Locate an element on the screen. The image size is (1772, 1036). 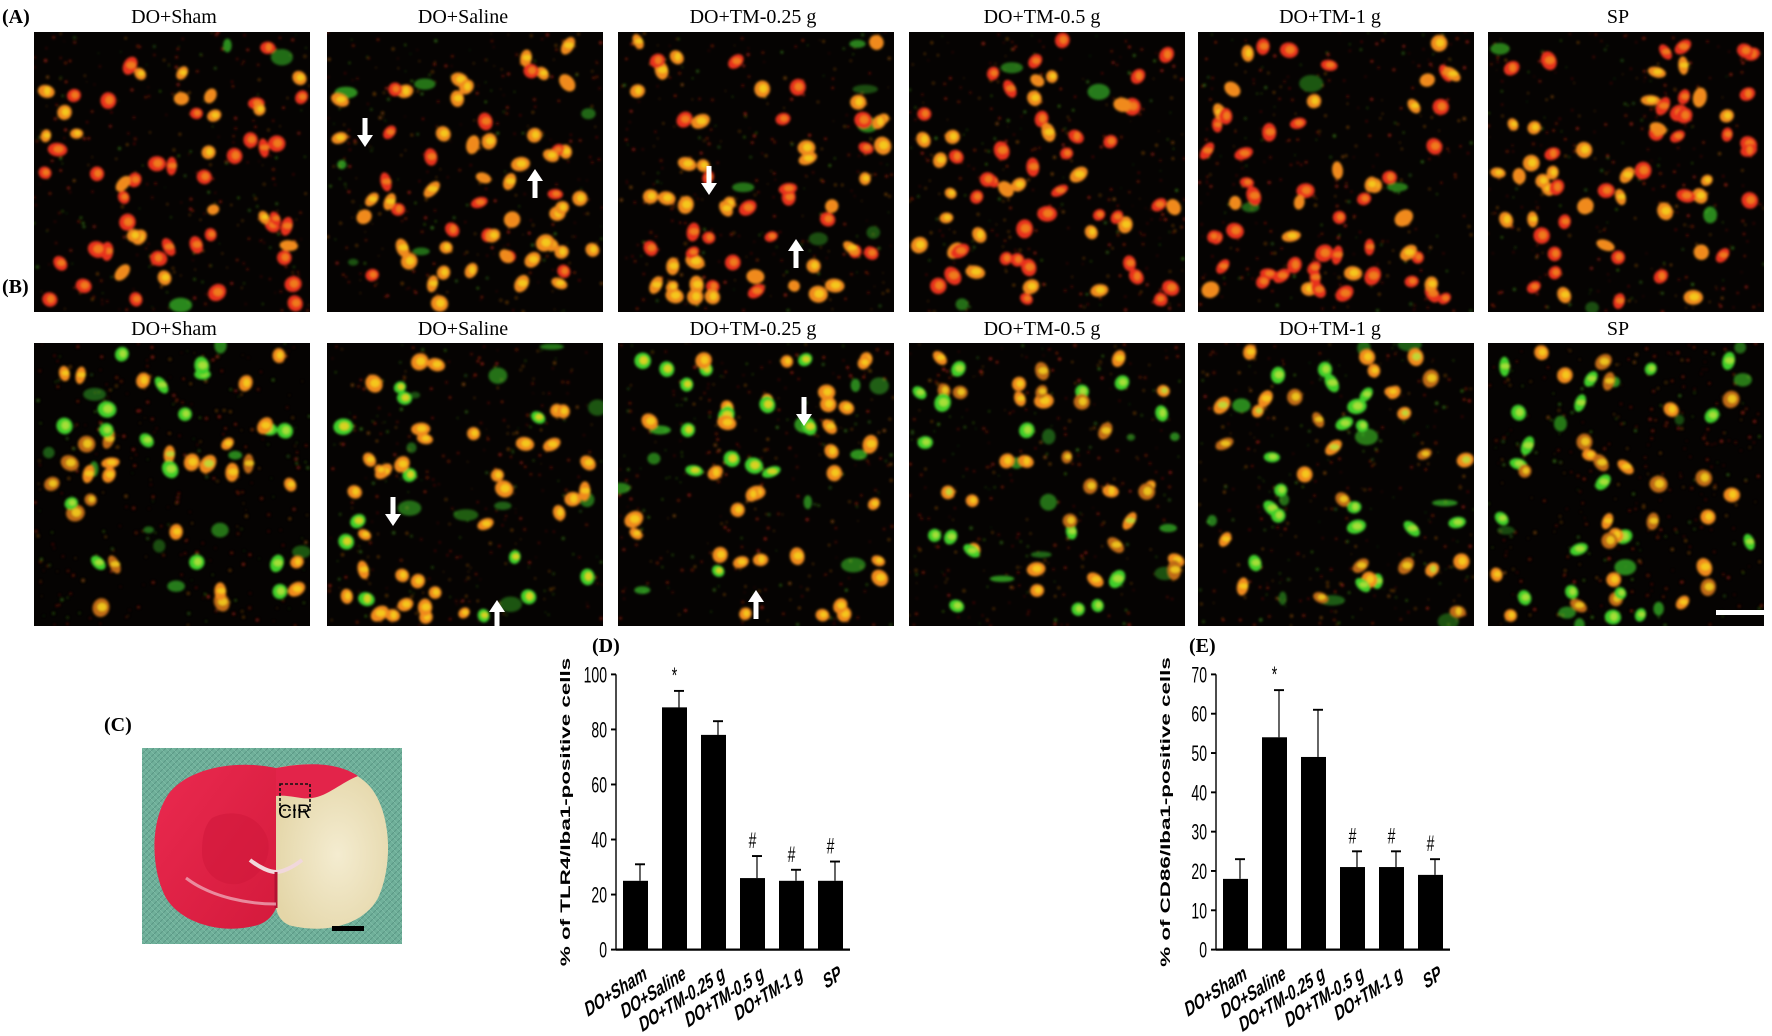
row-b-title: DO+TM-0.5 g is located at coordinates (1042, 329).